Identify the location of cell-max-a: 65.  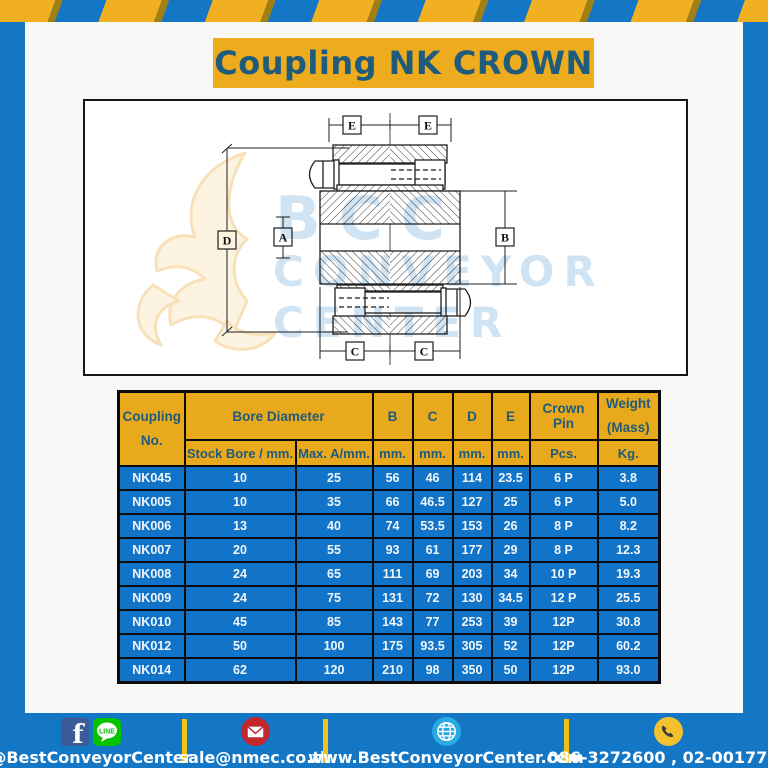
(334, 574).